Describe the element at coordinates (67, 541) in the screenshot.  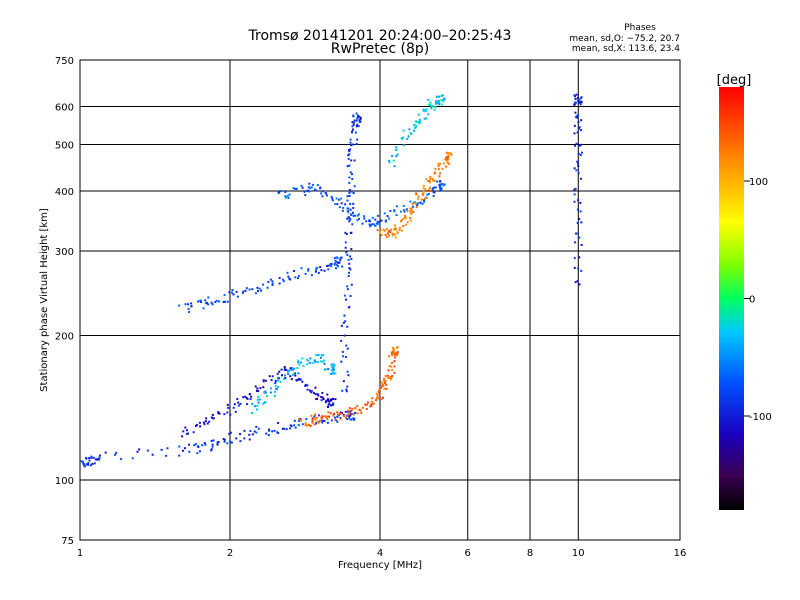
I see `y-tick-label: 75` at that location.